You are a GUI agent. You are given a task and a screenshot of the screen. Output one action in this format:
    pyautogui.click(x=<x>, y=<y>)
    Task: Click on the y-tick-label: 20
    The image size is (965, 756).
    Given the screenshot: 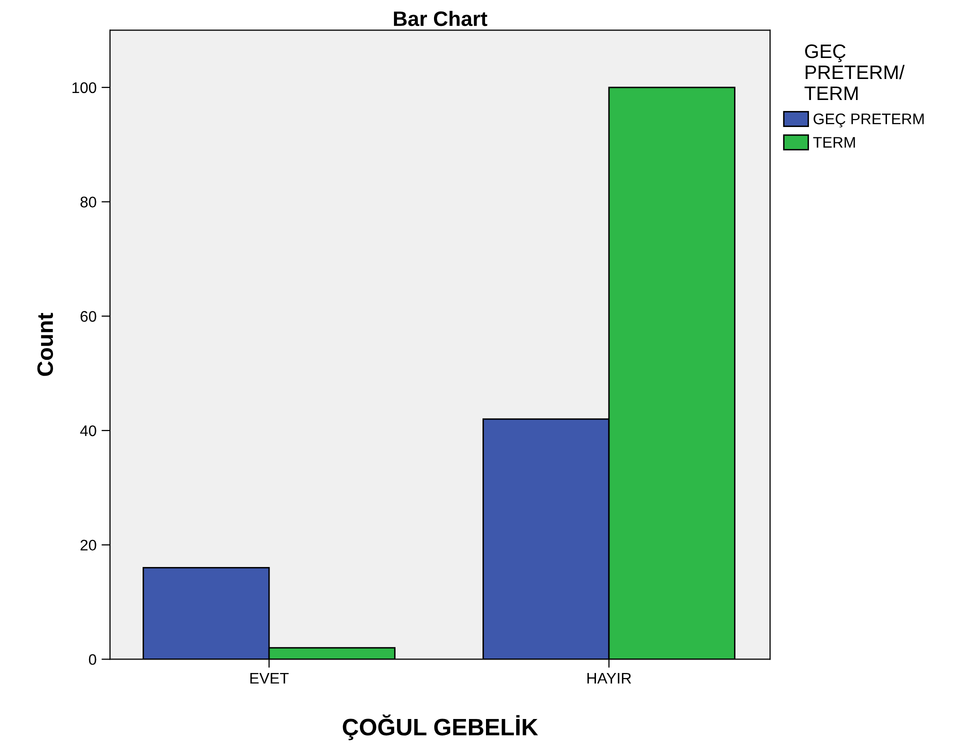 What is the action you would take?
    pyautogui.click(x=88, y=545)
    